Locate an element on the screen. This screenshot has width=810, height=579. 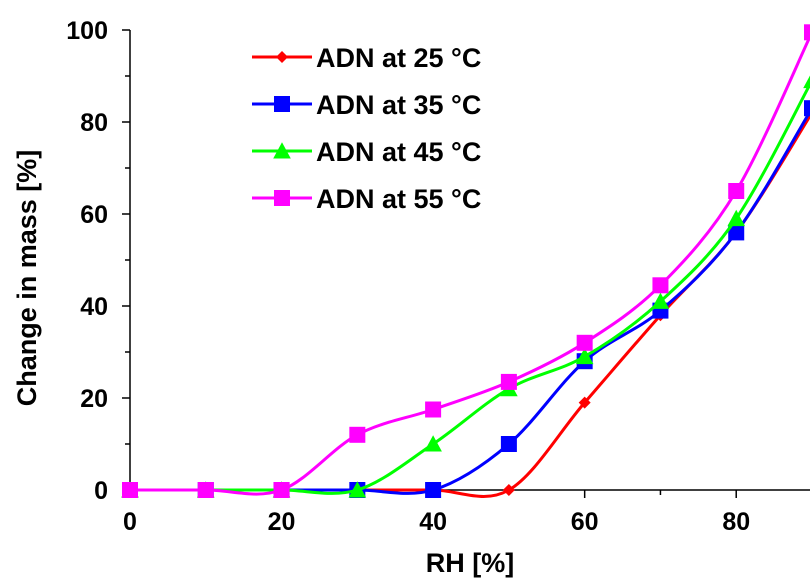
y-tick-label: 100 is located at coordinates (87, 31).